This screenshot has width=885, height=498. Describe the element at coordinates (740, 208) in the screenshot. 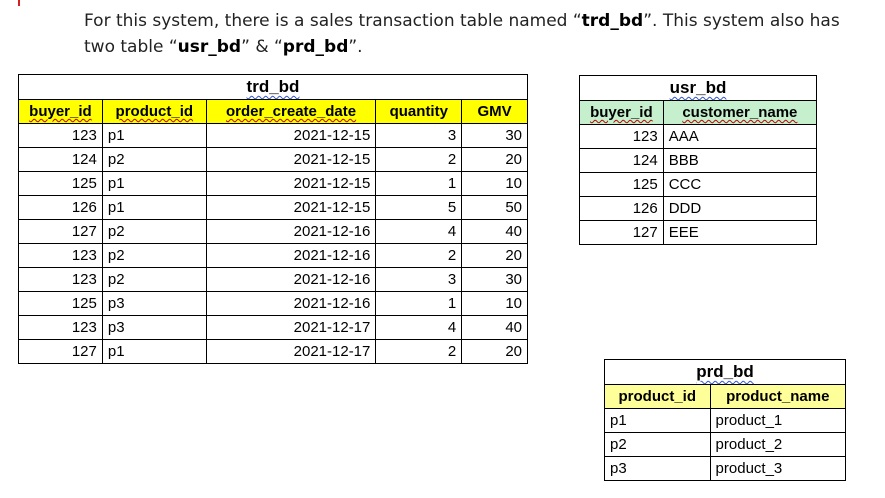

I see `table-cell: DDD` at that location.